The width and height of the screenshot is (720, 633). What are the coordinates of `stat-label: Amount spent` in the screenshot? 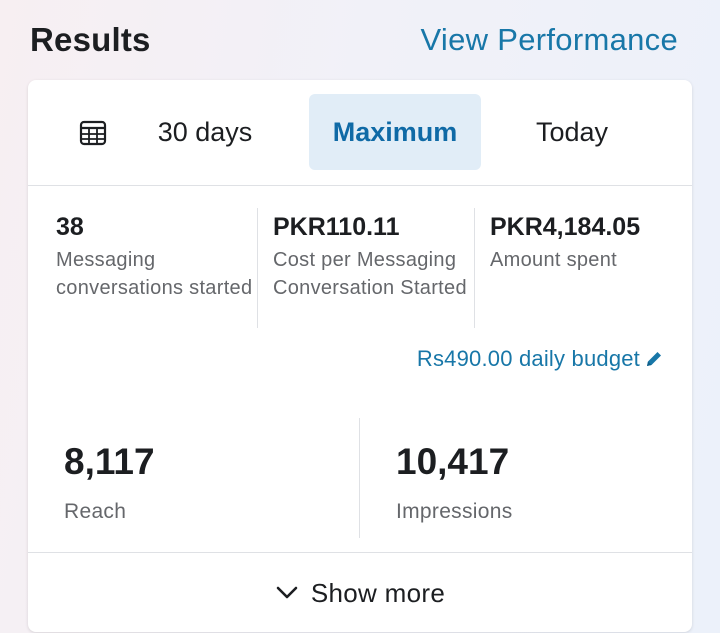 It's located at (554, 260).